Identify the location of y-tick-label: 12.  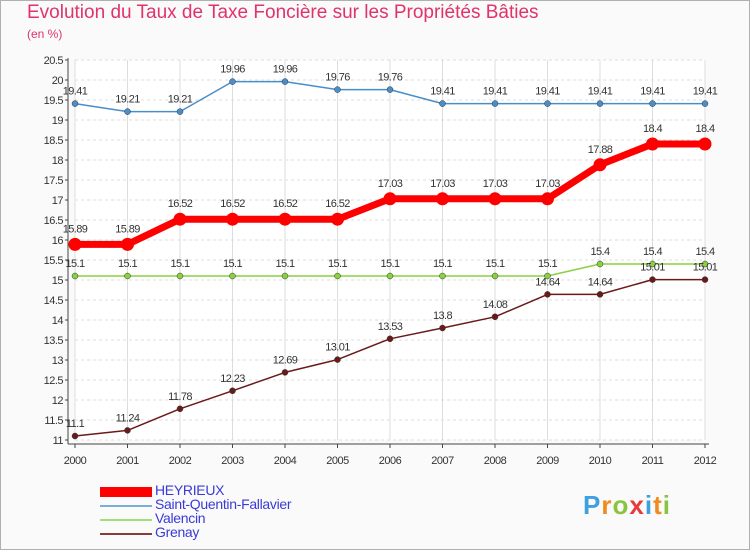
(58, 401).